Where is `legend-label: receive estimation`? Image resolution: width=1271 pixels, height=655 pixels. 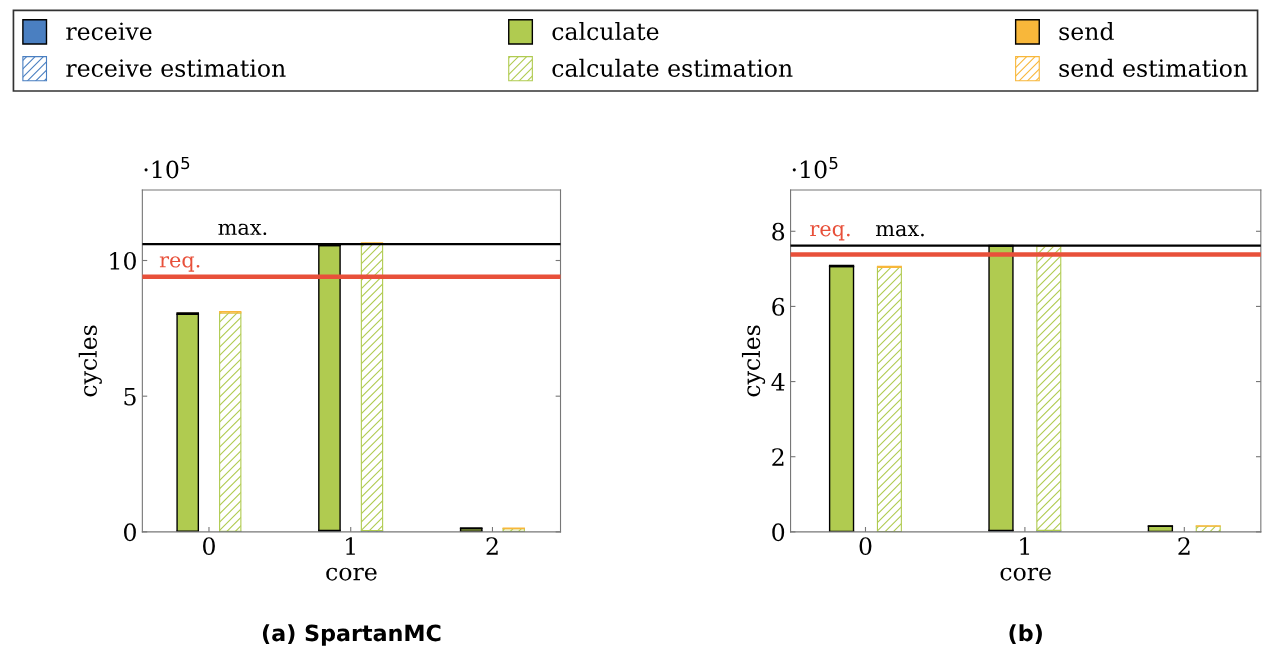 legend-label: receive estimation is located at coordinates (176, 68).